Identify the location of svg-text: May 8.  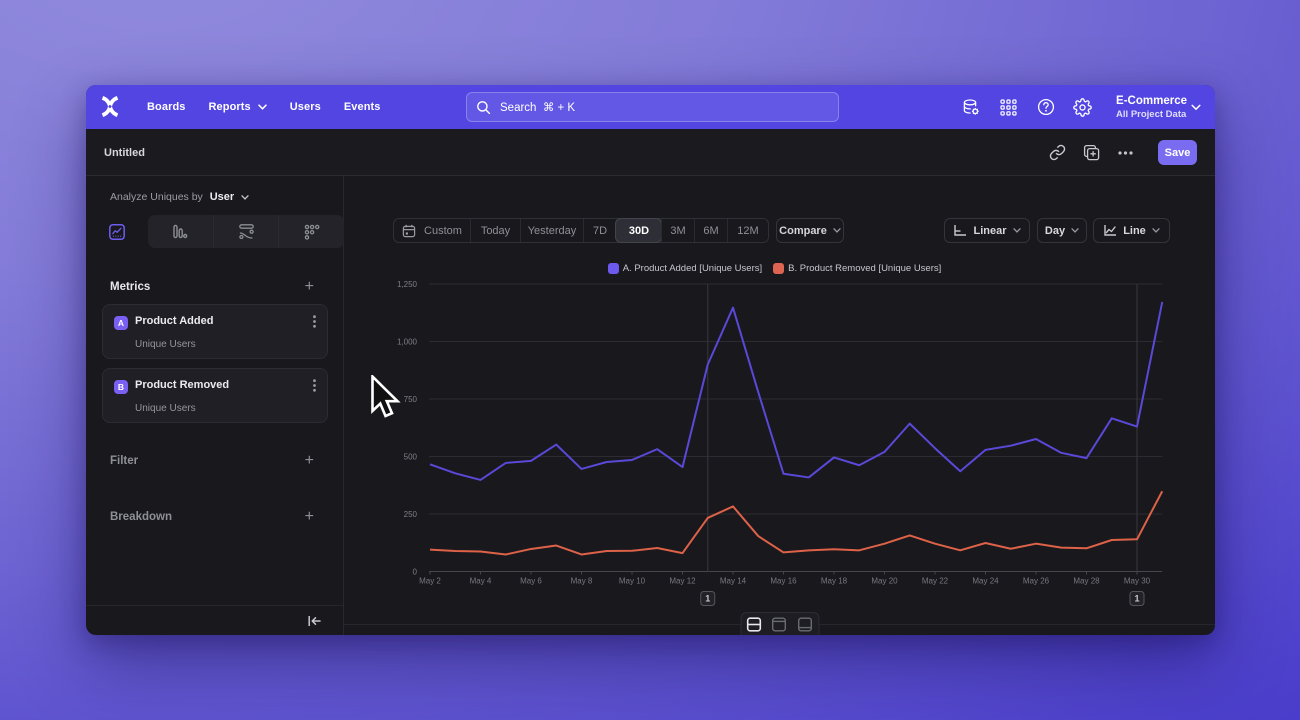
(582, 581).